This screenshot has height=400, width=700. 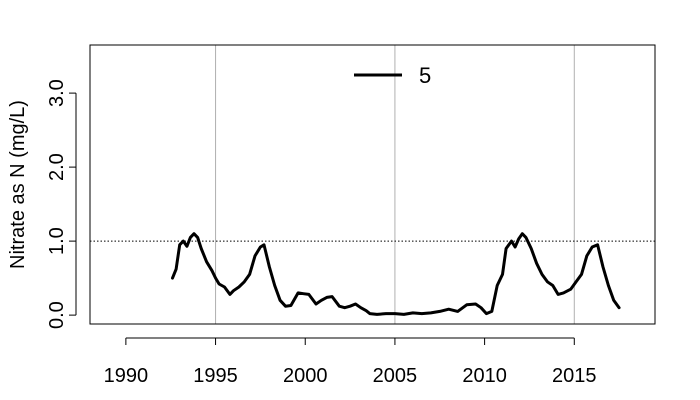 What do you see at coordinates (305, 376) in the screenshot?
I see `x-tick-label: 2000` at bounding box center [305, 376].